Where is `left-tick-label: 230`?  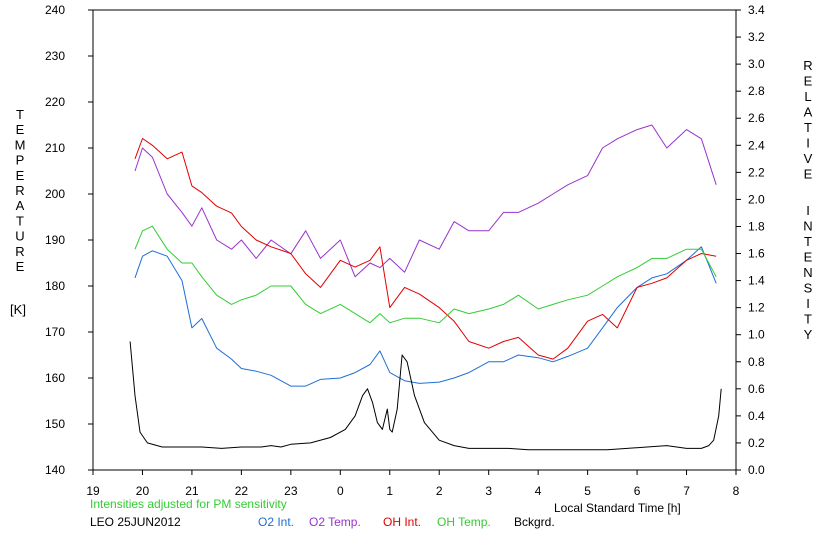
left-tick-label: 230 is located at coordinates (55, 56).